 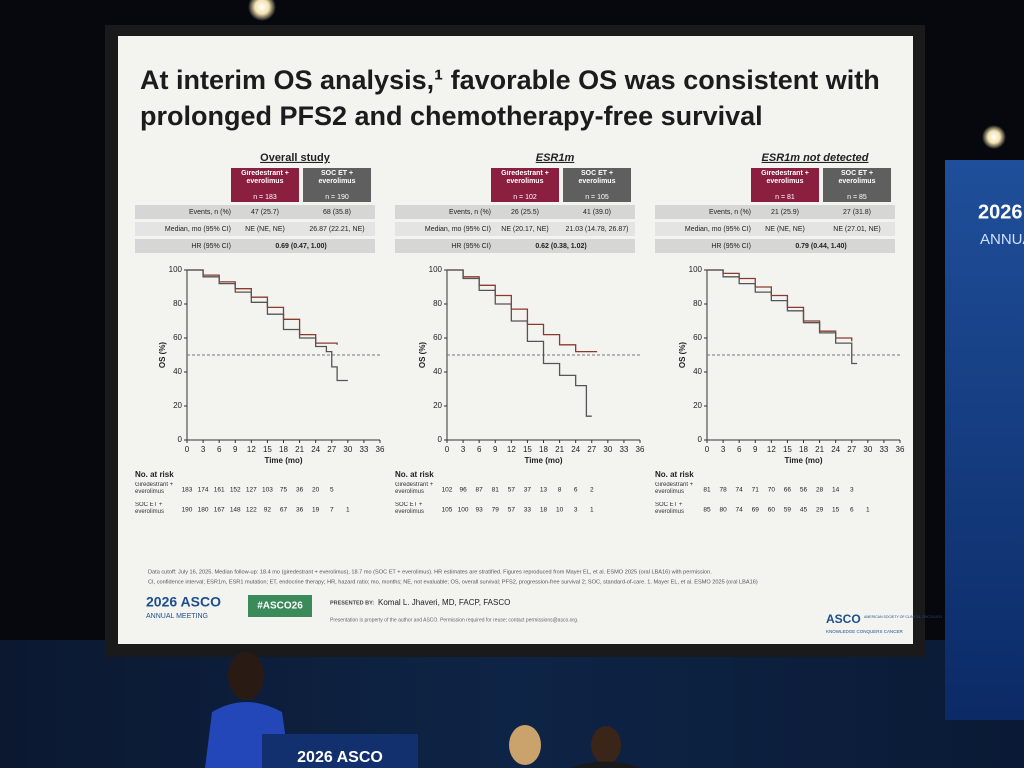 What do you see at coordinates (883, 449) in the screenshot?
I see `x-tick-label: 33` at bounding box center [883, 449].